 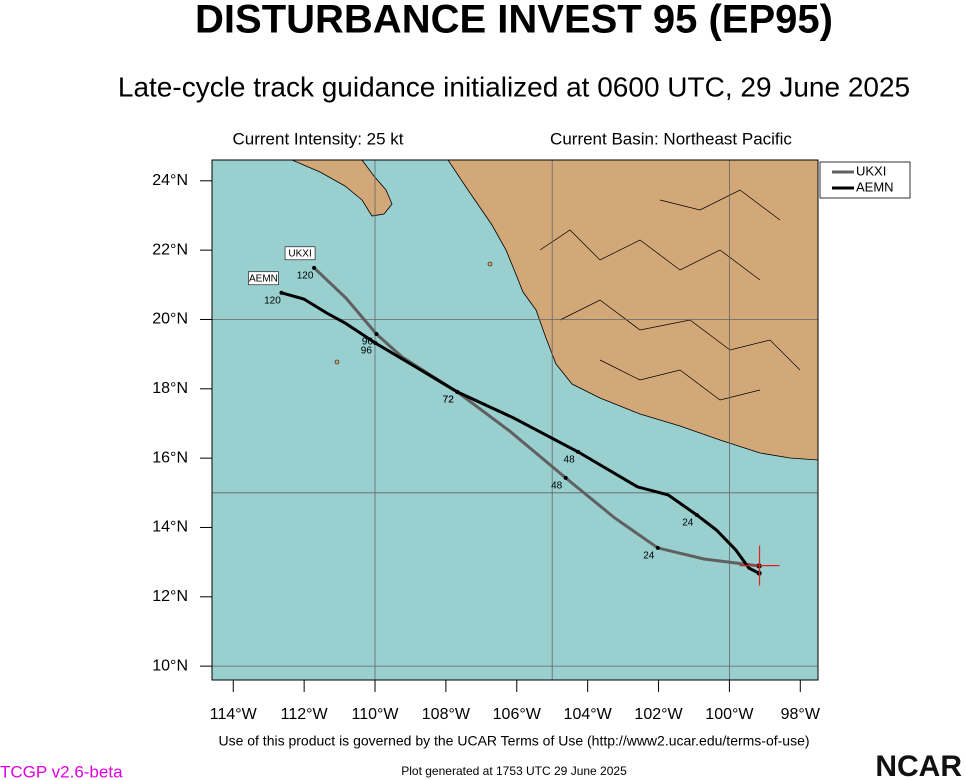 I want to click on legend-label: AEMN, so click(x=875, y=186).